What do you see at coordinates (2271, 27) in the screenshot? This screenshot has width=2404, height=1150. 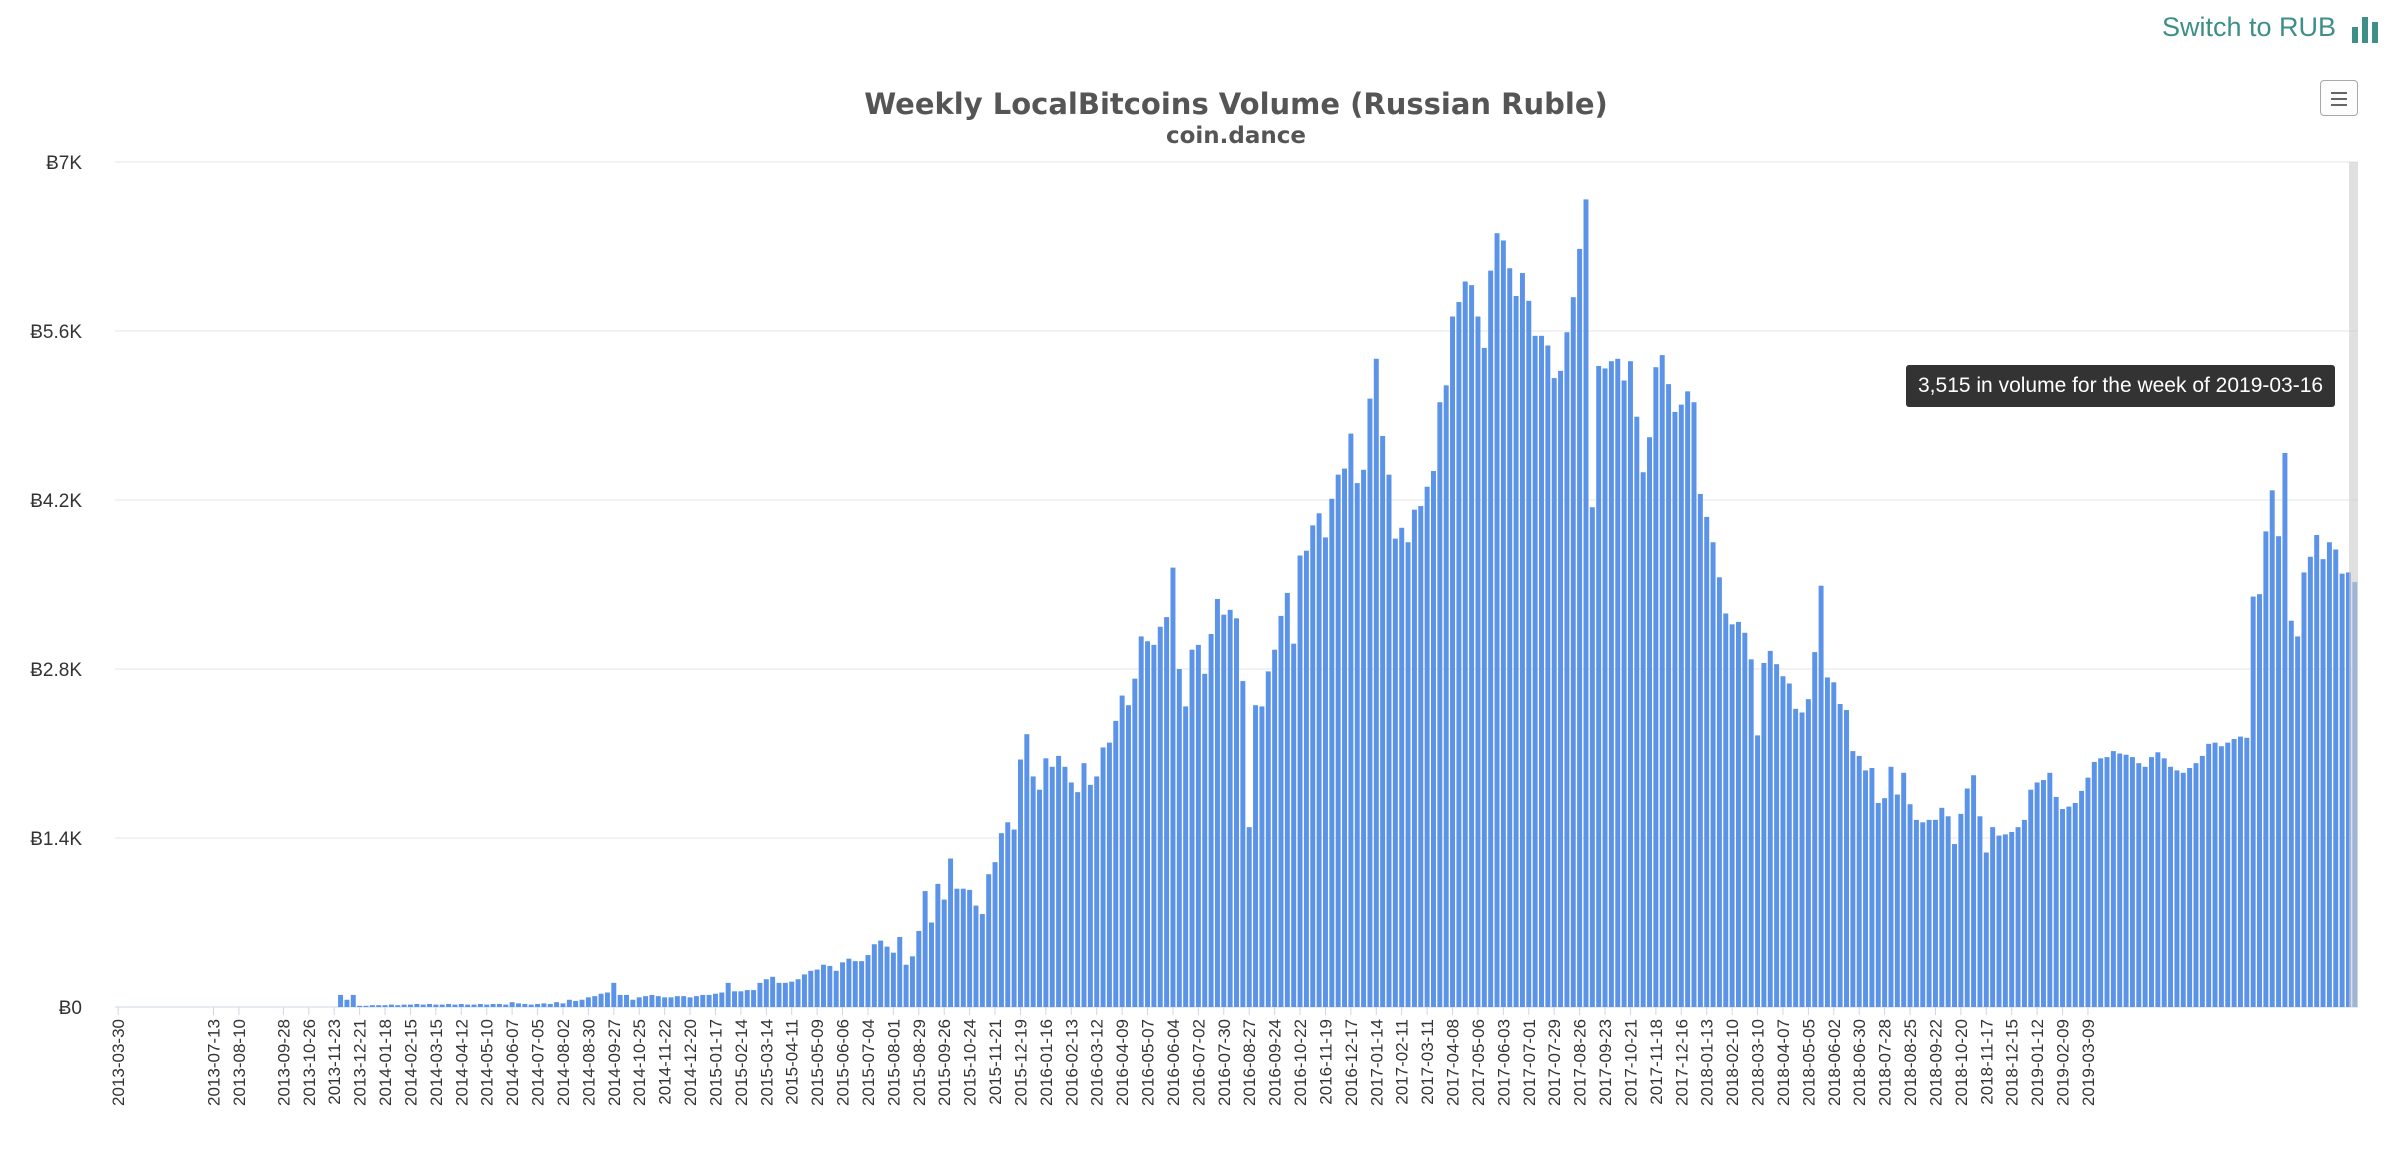 I see `switch-to-rub-link: Switch to RUB` at bounding box center [2271, 27].